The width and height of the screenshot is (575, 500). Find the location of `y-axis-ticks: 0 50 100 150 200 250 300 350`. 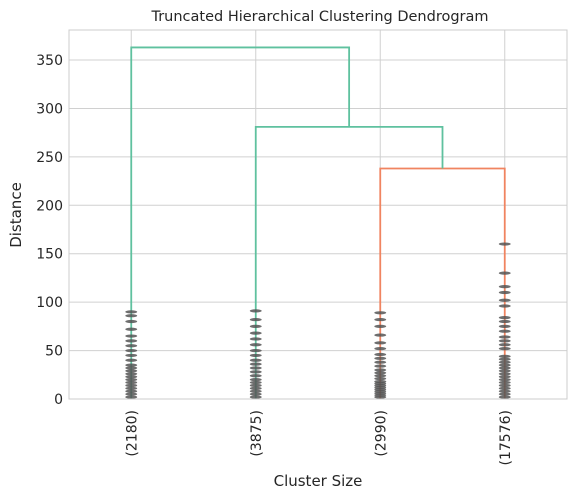

y-axis-ticks: 0 50 100 150 200 250 300 350 is located at coordinates (49, 230).